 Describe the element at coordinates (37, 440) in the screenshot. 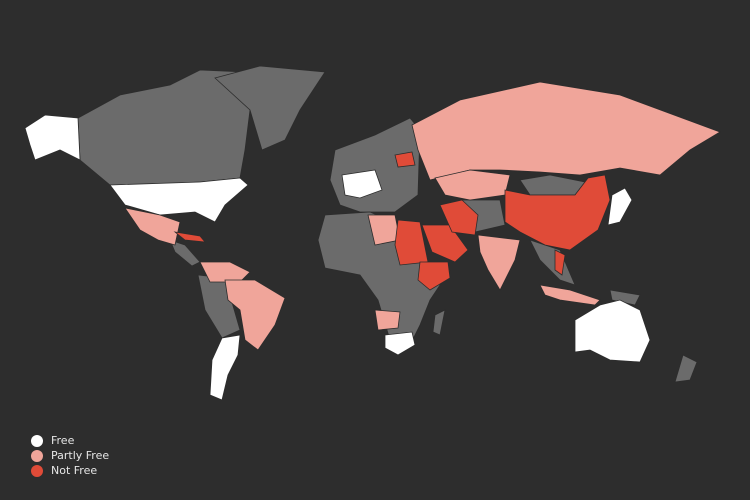

I see `free-swatch-icon` at that location.